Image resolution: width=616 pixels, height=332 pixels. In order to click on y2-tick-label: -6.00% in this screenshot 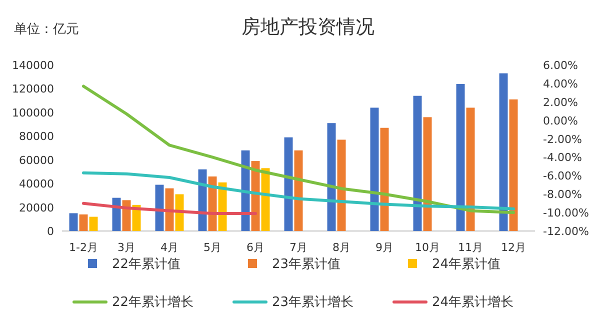, I will do `click(562, 176)`.